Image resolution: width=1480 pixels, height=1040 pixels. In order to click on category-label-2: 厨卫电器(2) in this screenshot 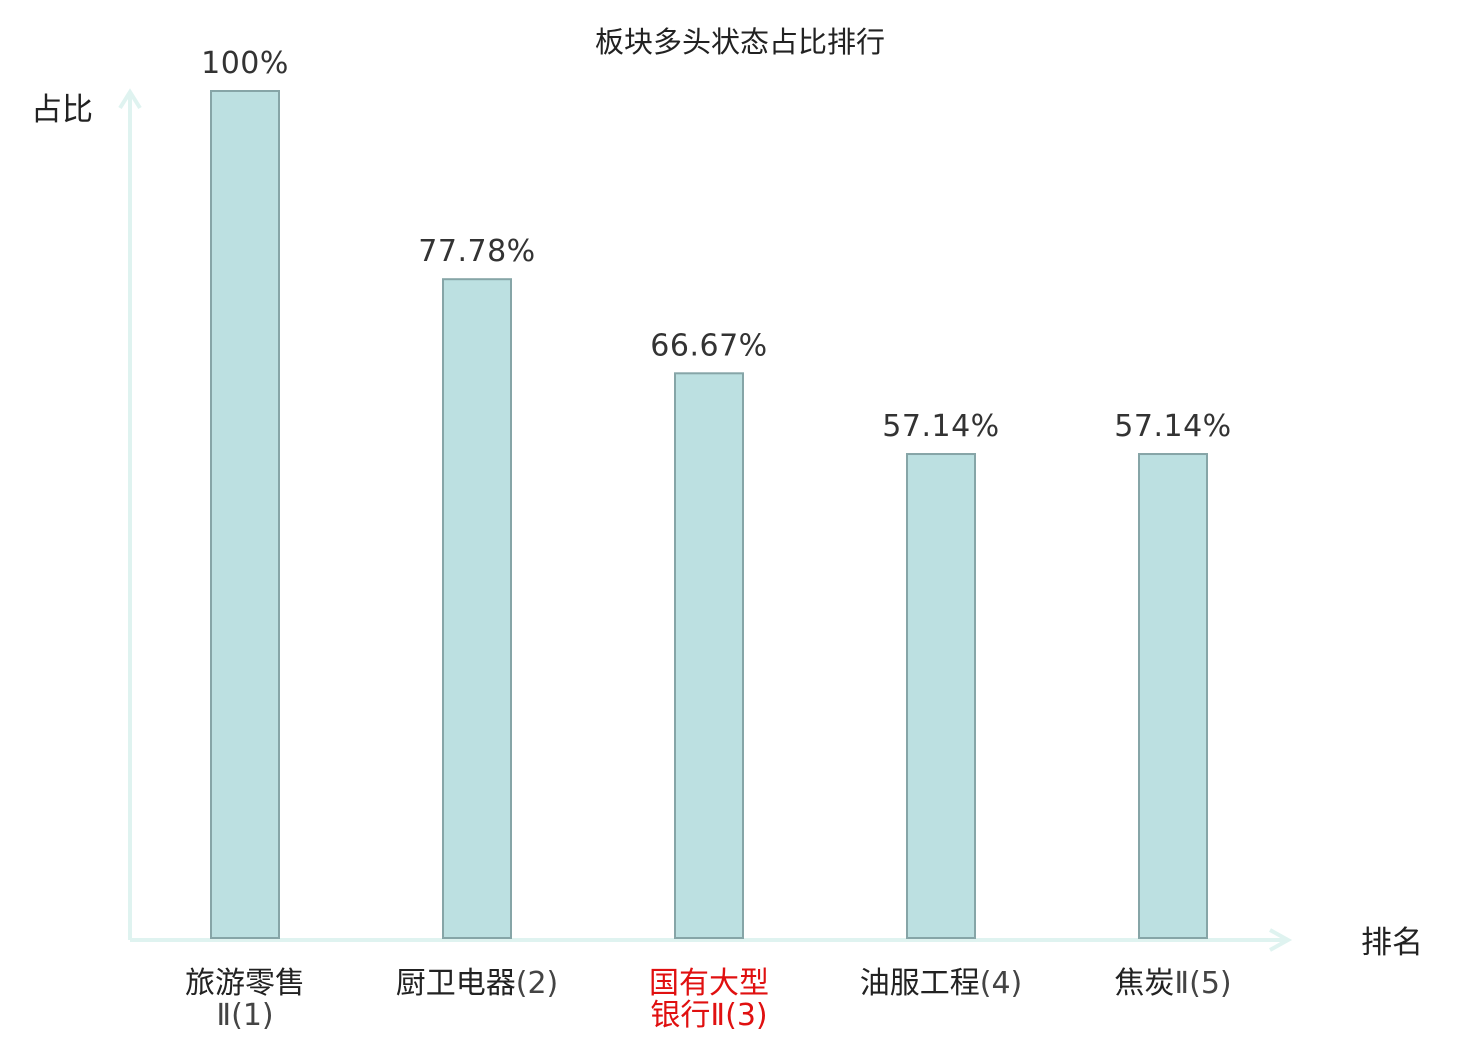, I will do `click(477, 983)`.